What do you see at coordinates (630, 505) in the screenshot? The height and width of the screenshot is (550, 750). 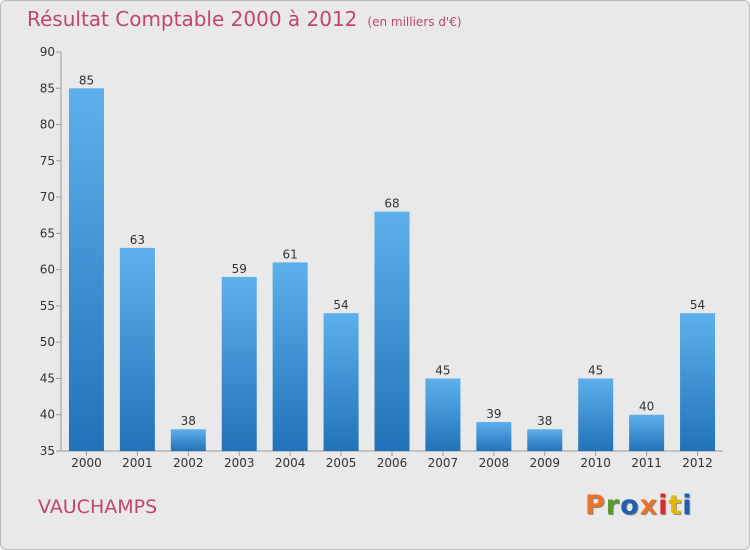 I see `logo-letter: o` at bounding box center [630, 505].